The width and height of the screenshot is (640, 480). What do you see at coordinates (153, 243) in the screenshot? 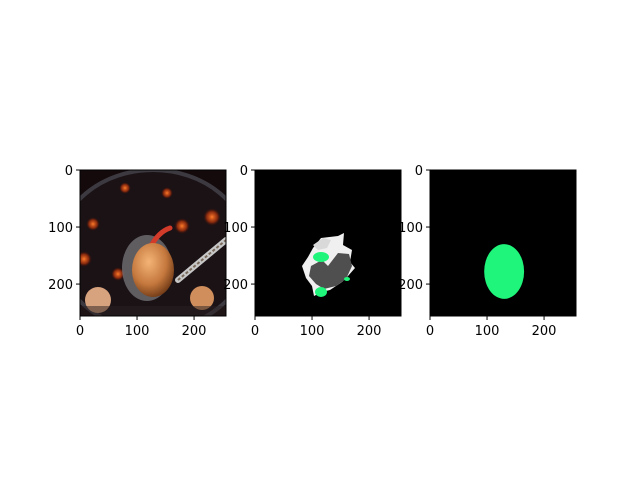
I see `photo-panel` at bounding box center [153, 243].